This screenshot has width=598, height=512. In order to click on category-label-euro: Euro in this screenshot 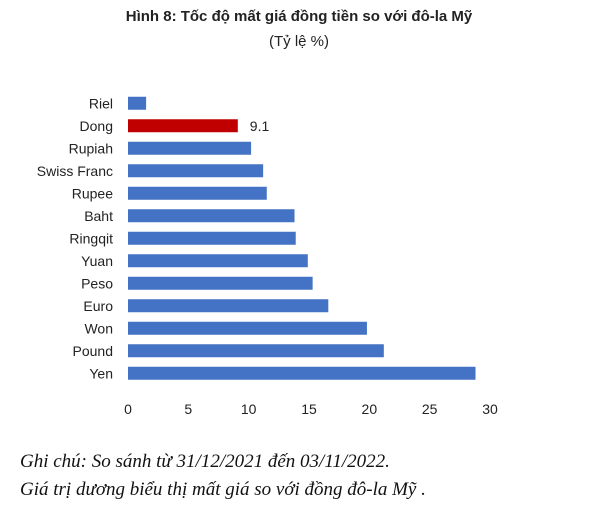, I will do `click(98, 306)`.